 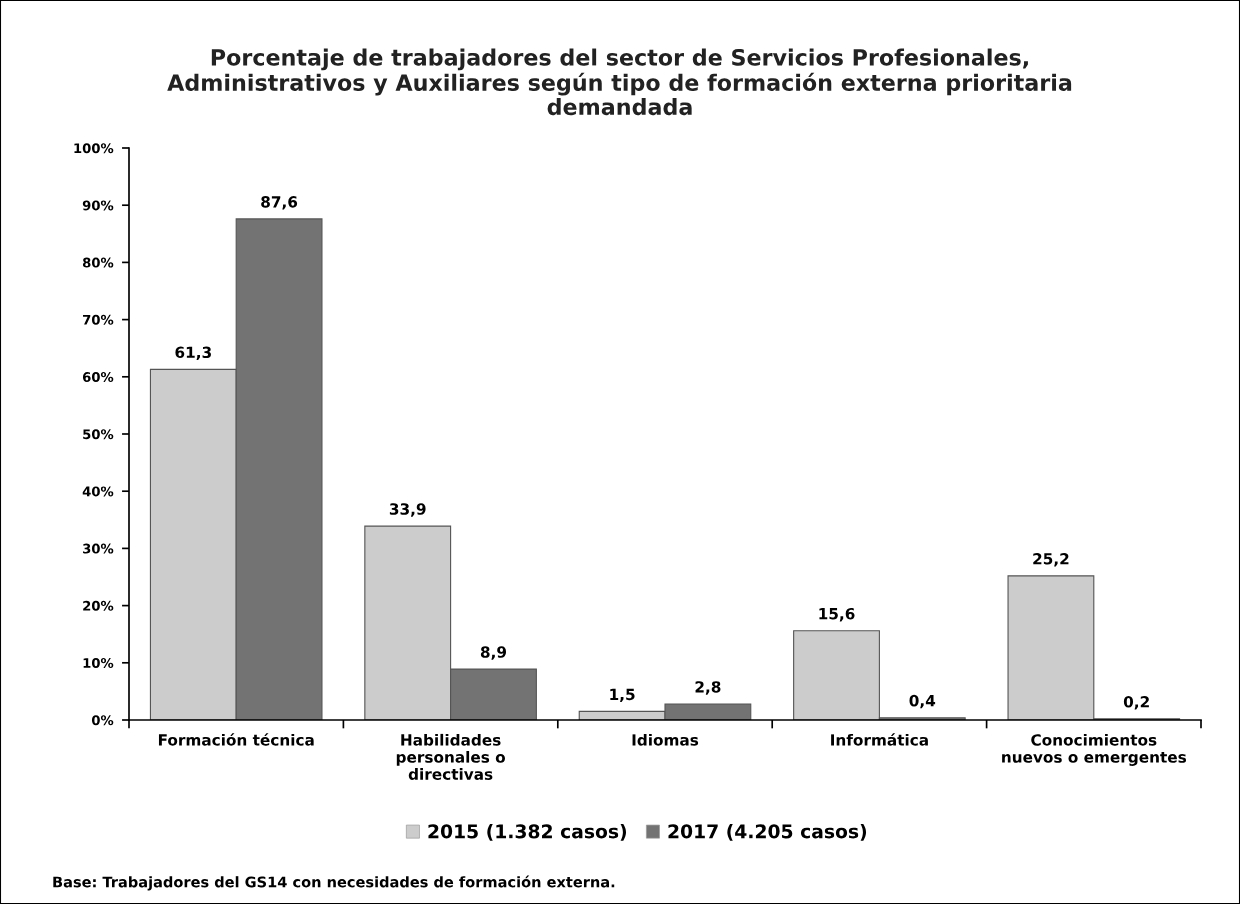 What do you see at coordinates (98, 548) in the screenshot?
I see `y-tick-label: 30%` at bounding box center [98, 548].